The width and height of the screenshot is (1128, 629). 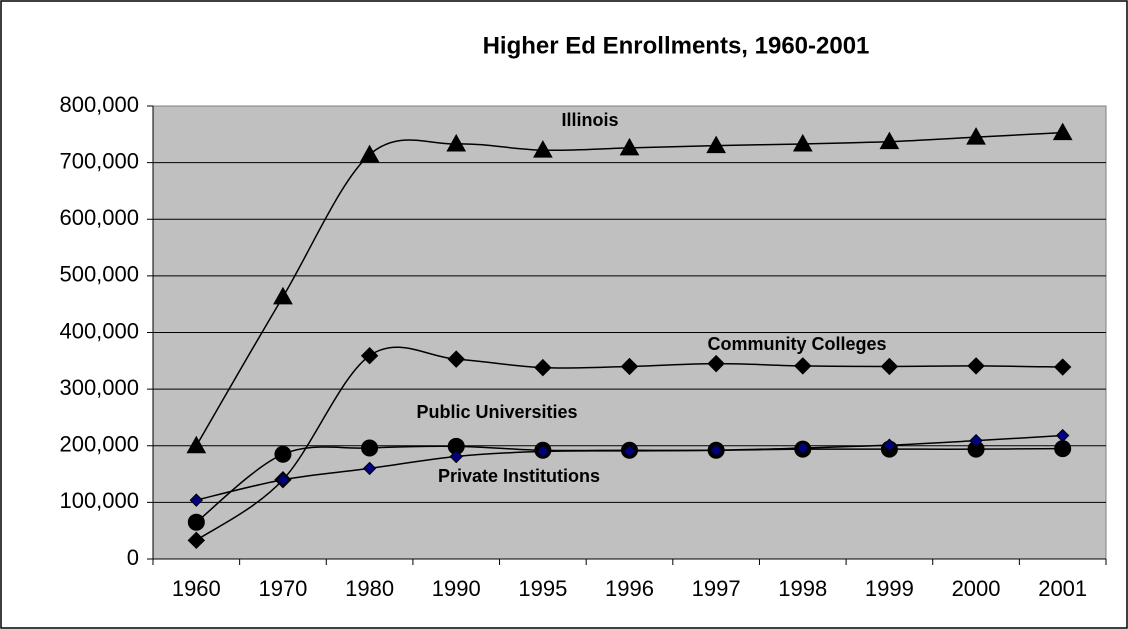 I want to click on x-tick-label: 1980, so click(x=369, y=588).